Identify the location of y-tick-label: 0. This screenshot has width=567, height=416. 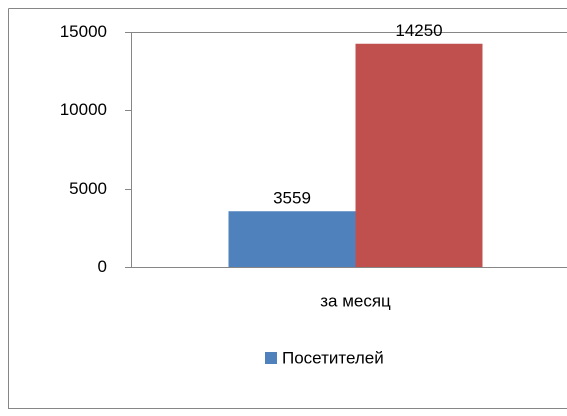
(102, 266).